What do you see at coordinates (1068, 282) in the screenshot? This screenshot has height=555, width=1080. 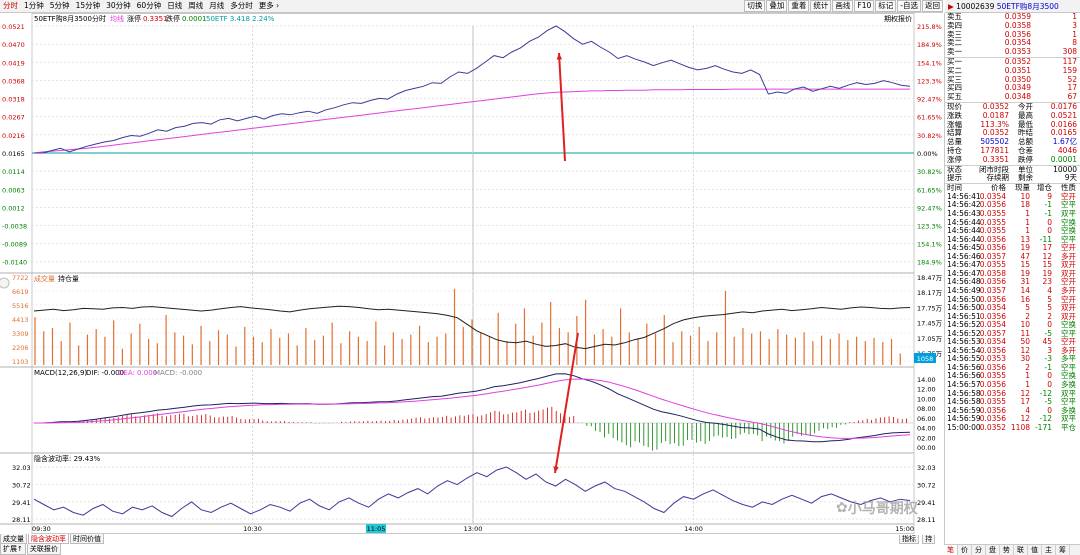 I see `trade-nature: 空开` at bounding box center [1068, 282].